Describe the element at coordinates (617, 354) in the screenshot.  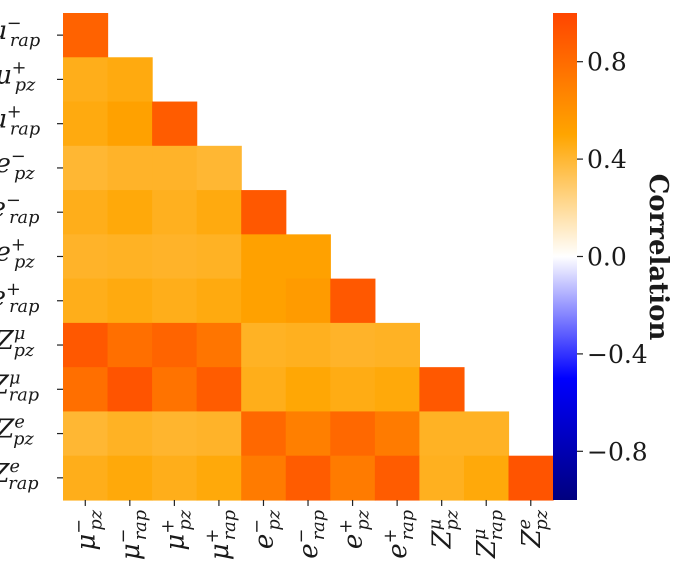
I see `colorbar-tick-label: −0.4` at that location.